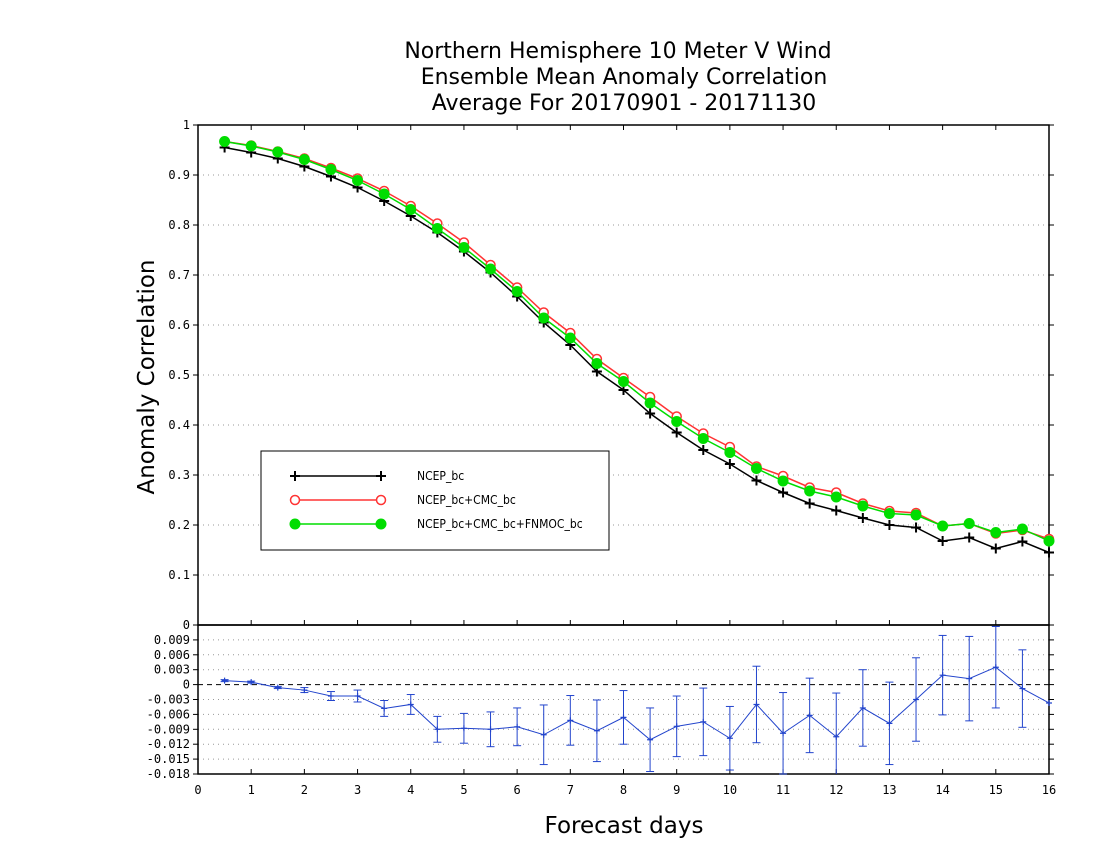 The image size is (1100, 850). Describe the element at coordinates (1049, 790) in the screenshot. I see `x-tick-label: 16` at that location.